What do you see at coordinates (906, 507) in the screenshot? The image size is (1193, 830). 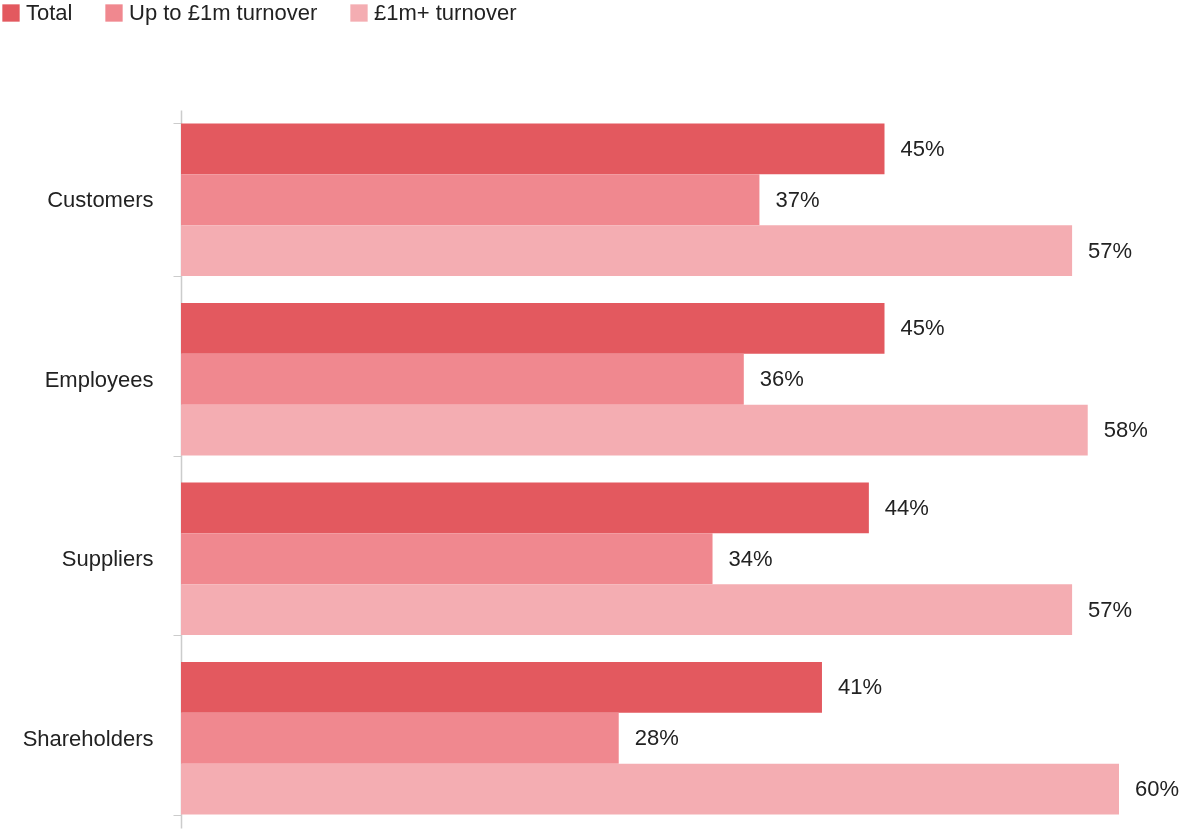 I see `data-label: 44%` at bounding box center [906, 507].